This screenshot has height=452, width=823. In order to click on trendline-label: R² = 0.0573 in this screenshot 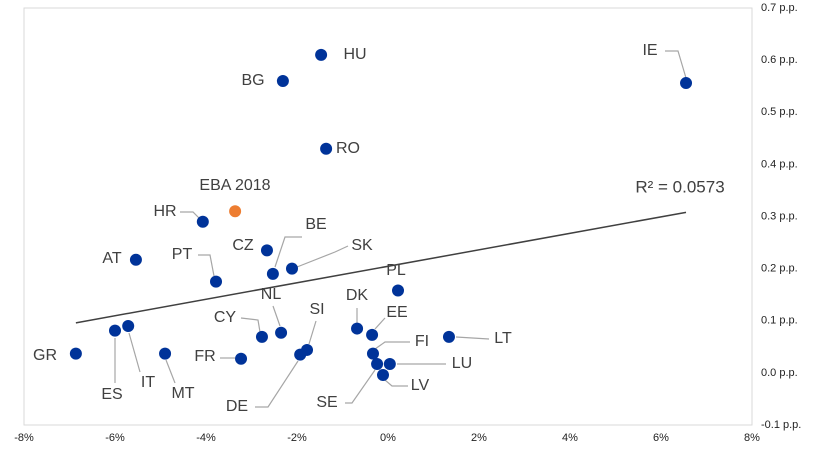, I will do `click(679, 186)`.